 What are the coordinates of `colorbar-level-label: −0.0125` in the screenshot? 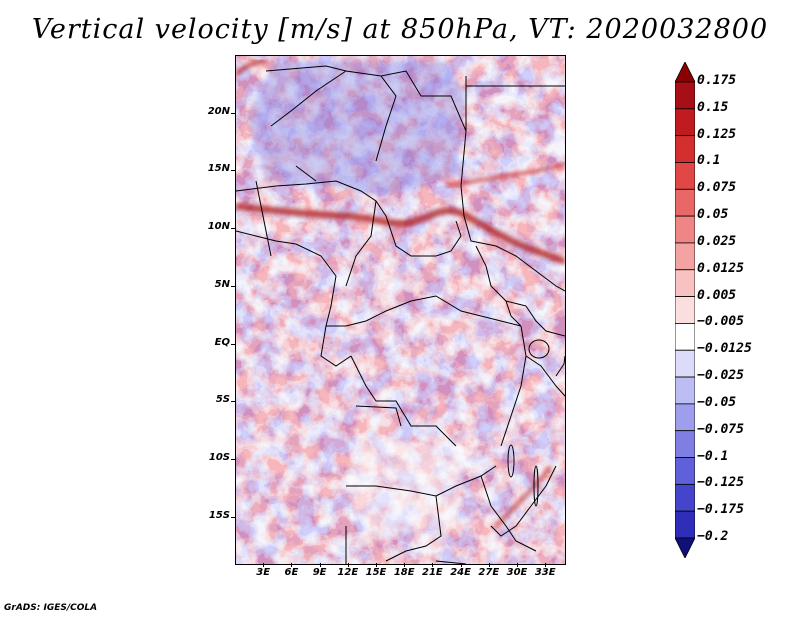 It's located at (724, 349).